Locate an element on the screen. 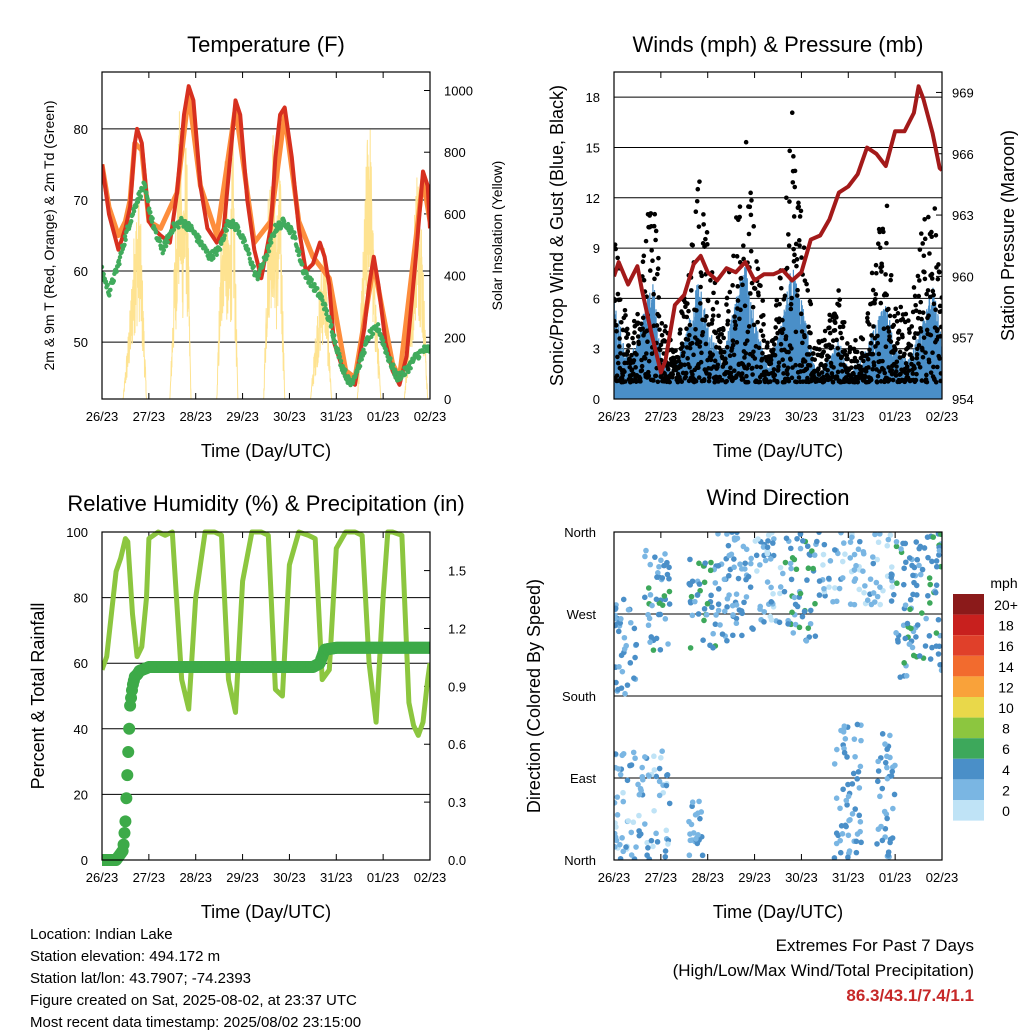 The height and width of the screenshot is (1034, 1024). y-tick-label: 70 is located at coordinates (81, 200).